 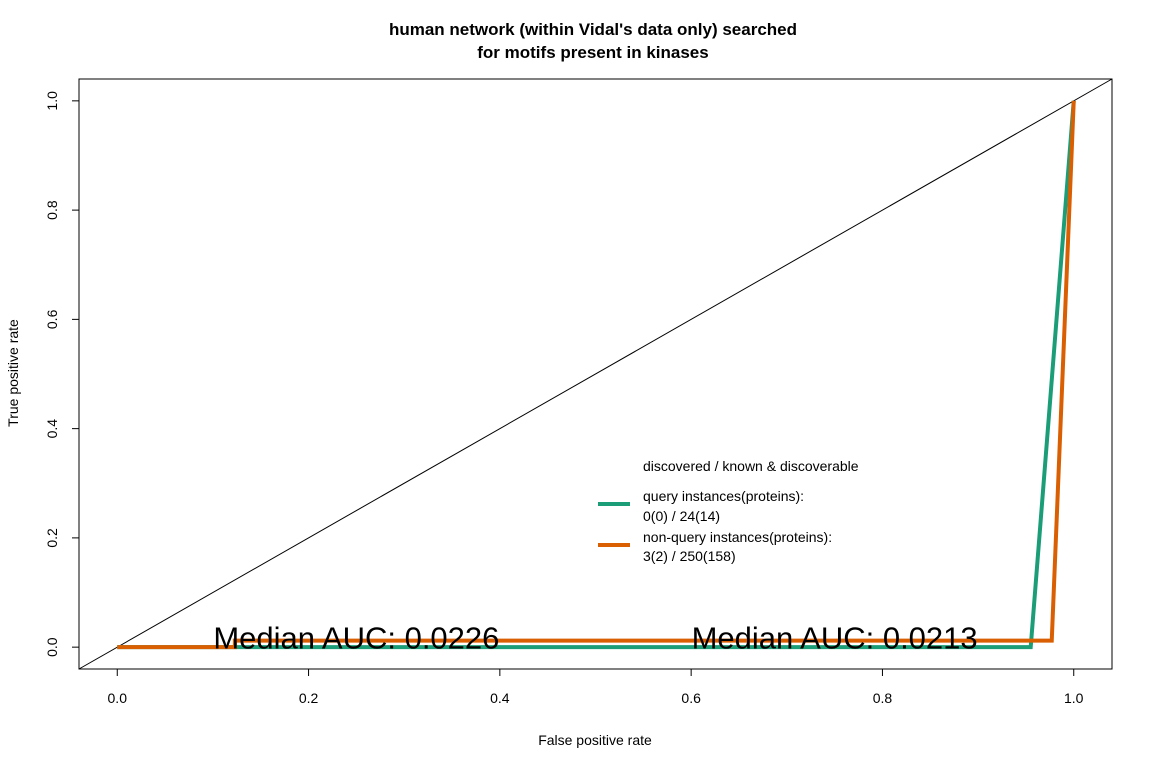 What do you see at coordinates (681, 516) in the screenshot?
I see `legend-stats-query: 0(0) / 24(14)` at bounding box center [681, 516].